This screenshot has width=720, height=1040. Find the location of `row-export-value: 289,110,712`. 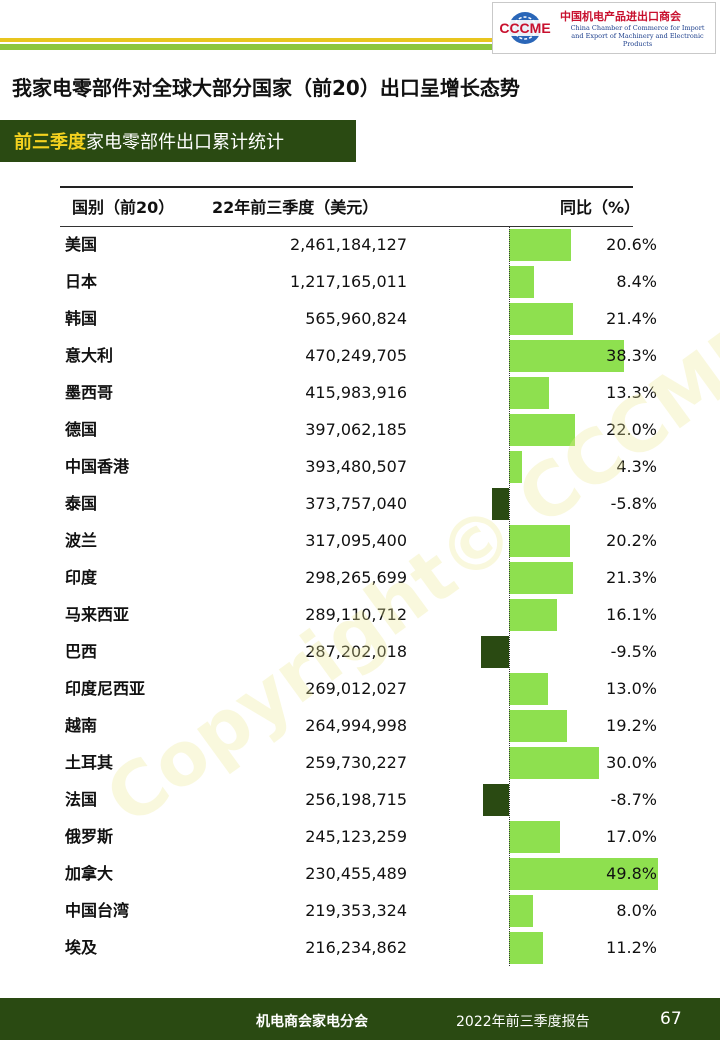

row-export-value: 289,110,712 is located at coordinates (356, 614).